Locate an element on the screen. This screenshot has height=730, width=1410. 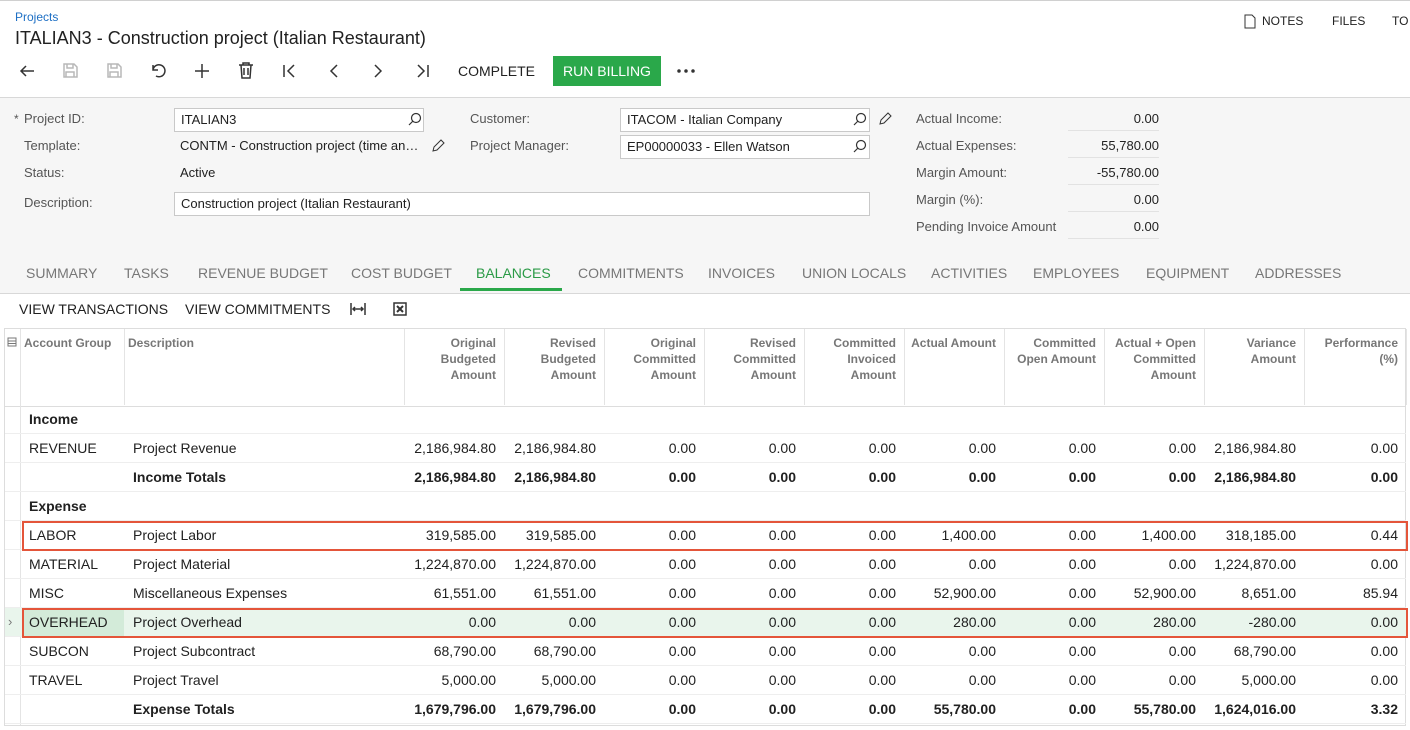
cell: 1,224,870.00 is located at coordinates (1255, 564).